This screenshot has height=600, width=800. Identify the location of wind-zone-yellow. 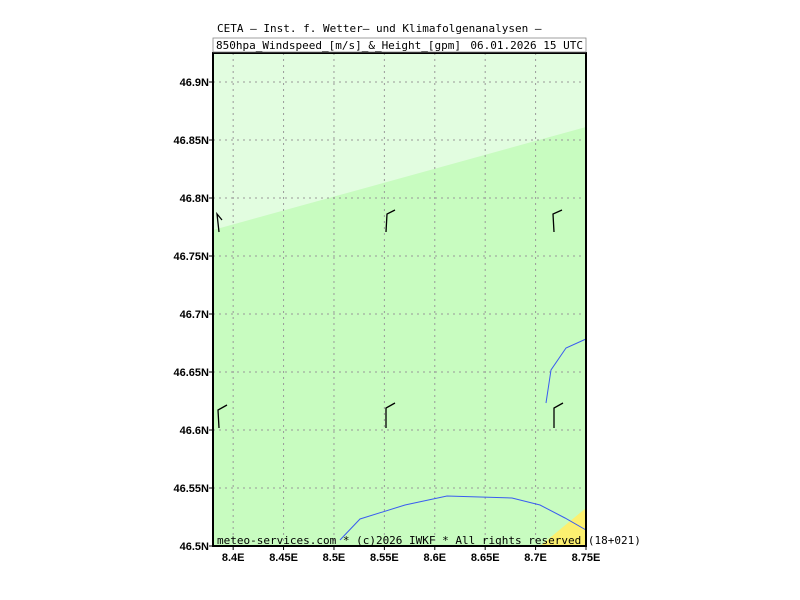
(563, 527).